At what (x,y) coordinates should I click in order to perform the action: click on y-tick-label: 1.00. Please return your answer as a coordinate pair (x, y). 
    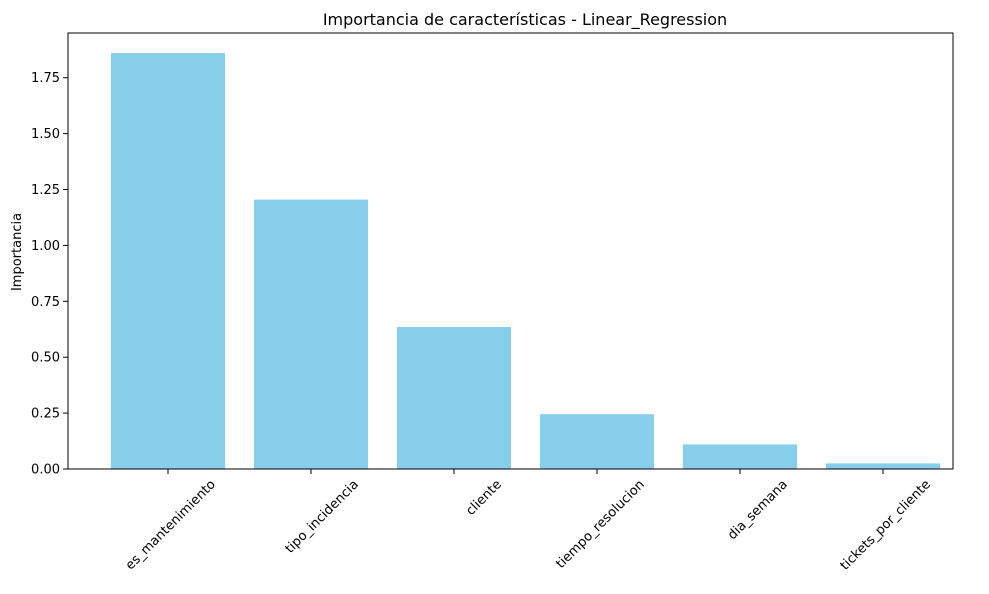
    Looking at the image, I should click on (45, 246).